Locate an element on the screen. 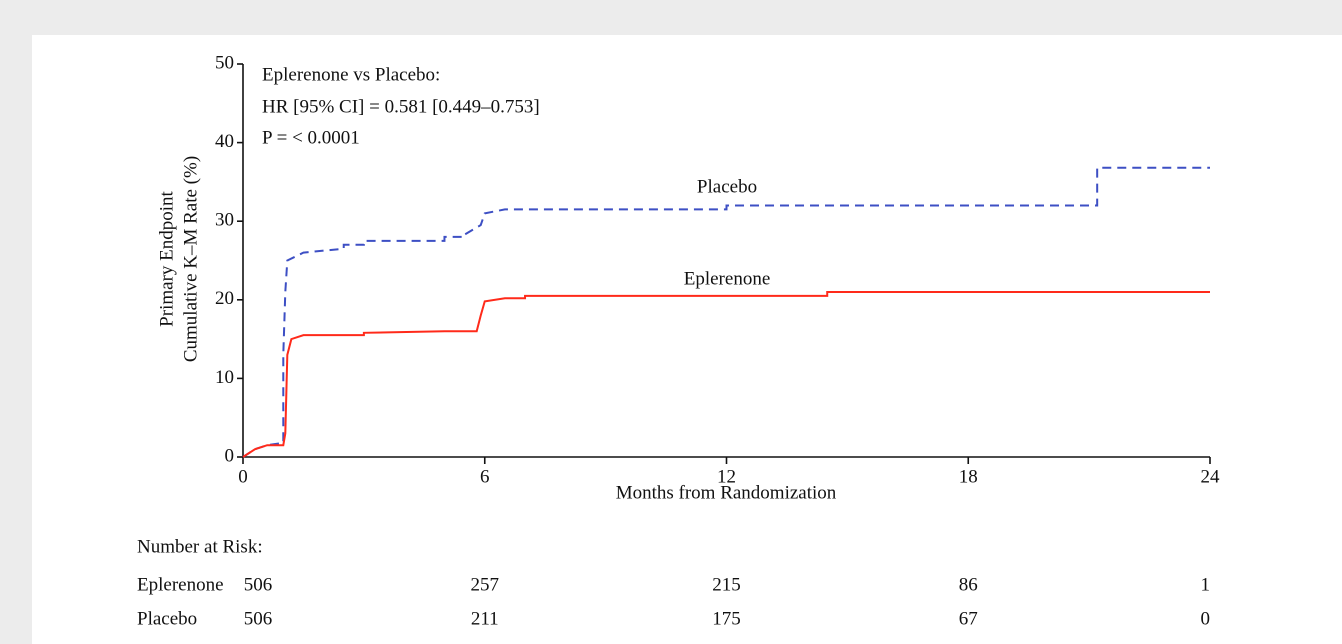 This screenshot has height=644, width=1342. x-axis-label: Months from Randomization is located at coordinates (726, 492).